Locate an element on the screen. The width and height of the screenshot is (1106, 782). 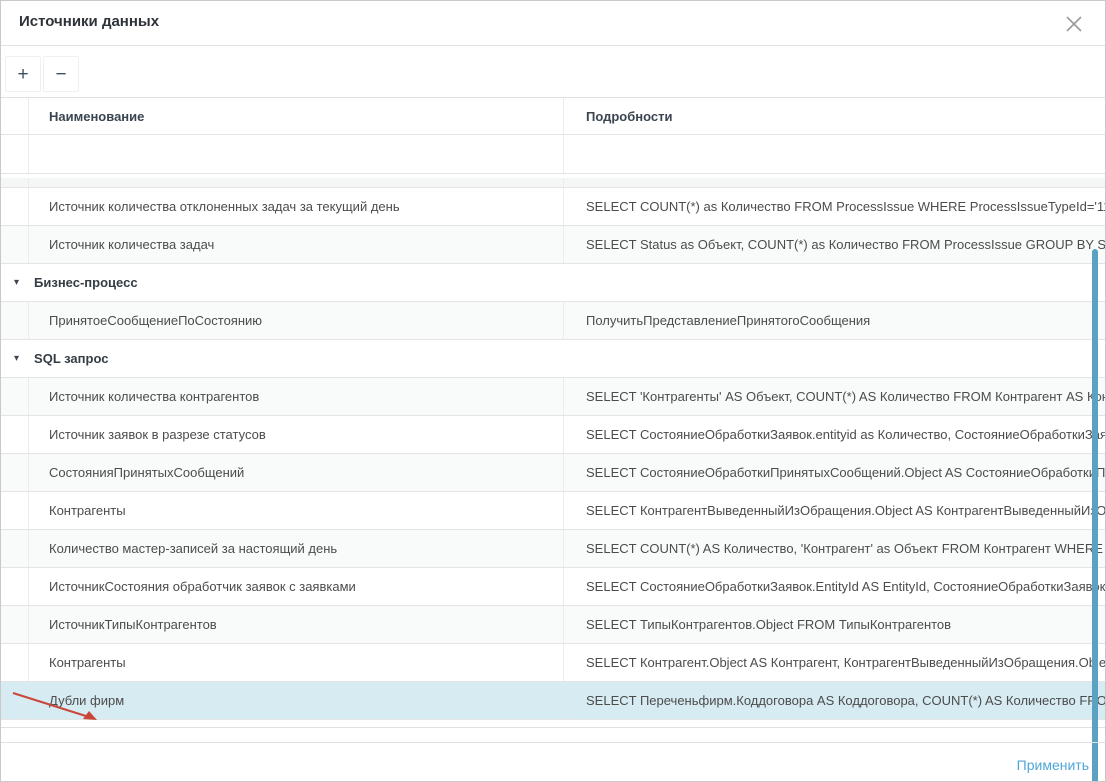
table-header-row: Наименование Подробности is located at coordinates (553, 116).